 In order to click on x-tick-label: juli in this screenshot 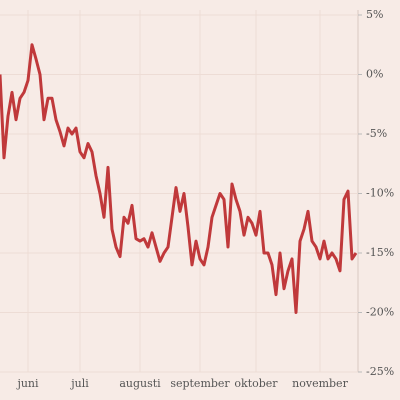, I will do `click(79, 383)`.